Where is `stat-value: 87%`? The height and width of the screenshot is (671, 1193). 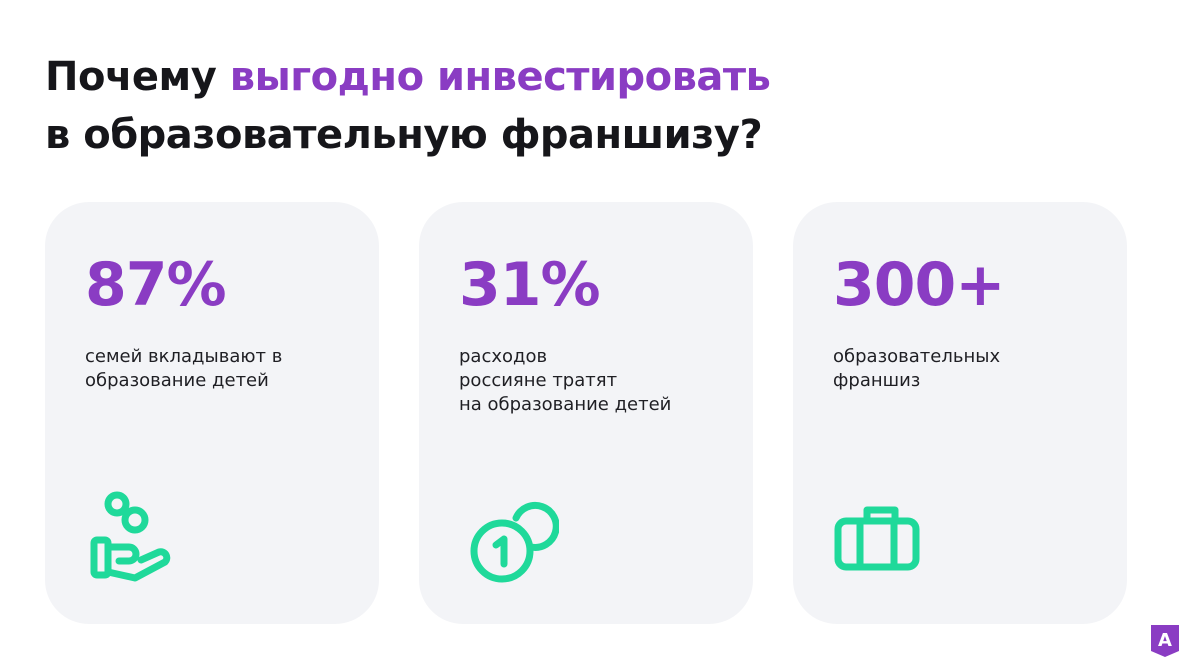 stat-value: 87% is located at coordinates (156, 285).